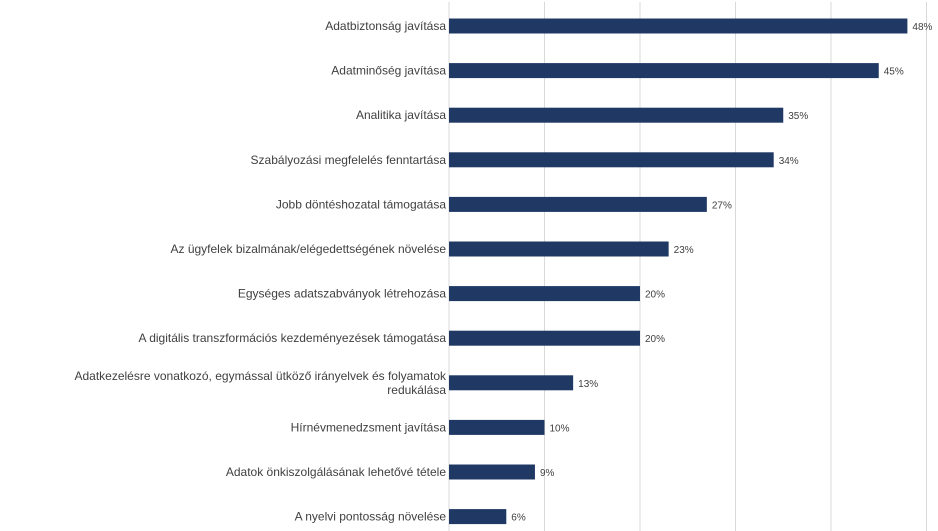 This screenshot has width=938, height=531. Describe the element at coordinates (349, 160) in the screenshot. I see `category-label: Szabályozási megfelelés fenntartása` at that location.